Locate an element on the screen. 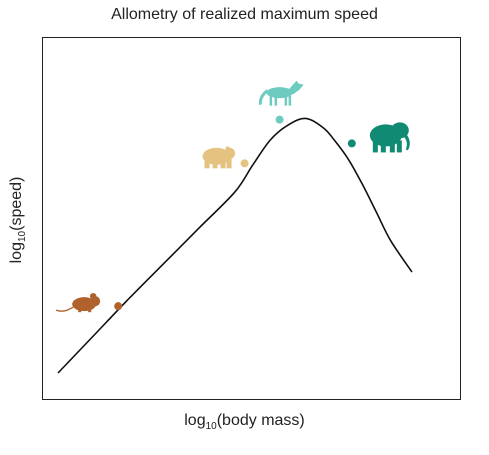 The height and width of the screenshot is (455, 489). data-point-bear is located at coordinates (244, 163).